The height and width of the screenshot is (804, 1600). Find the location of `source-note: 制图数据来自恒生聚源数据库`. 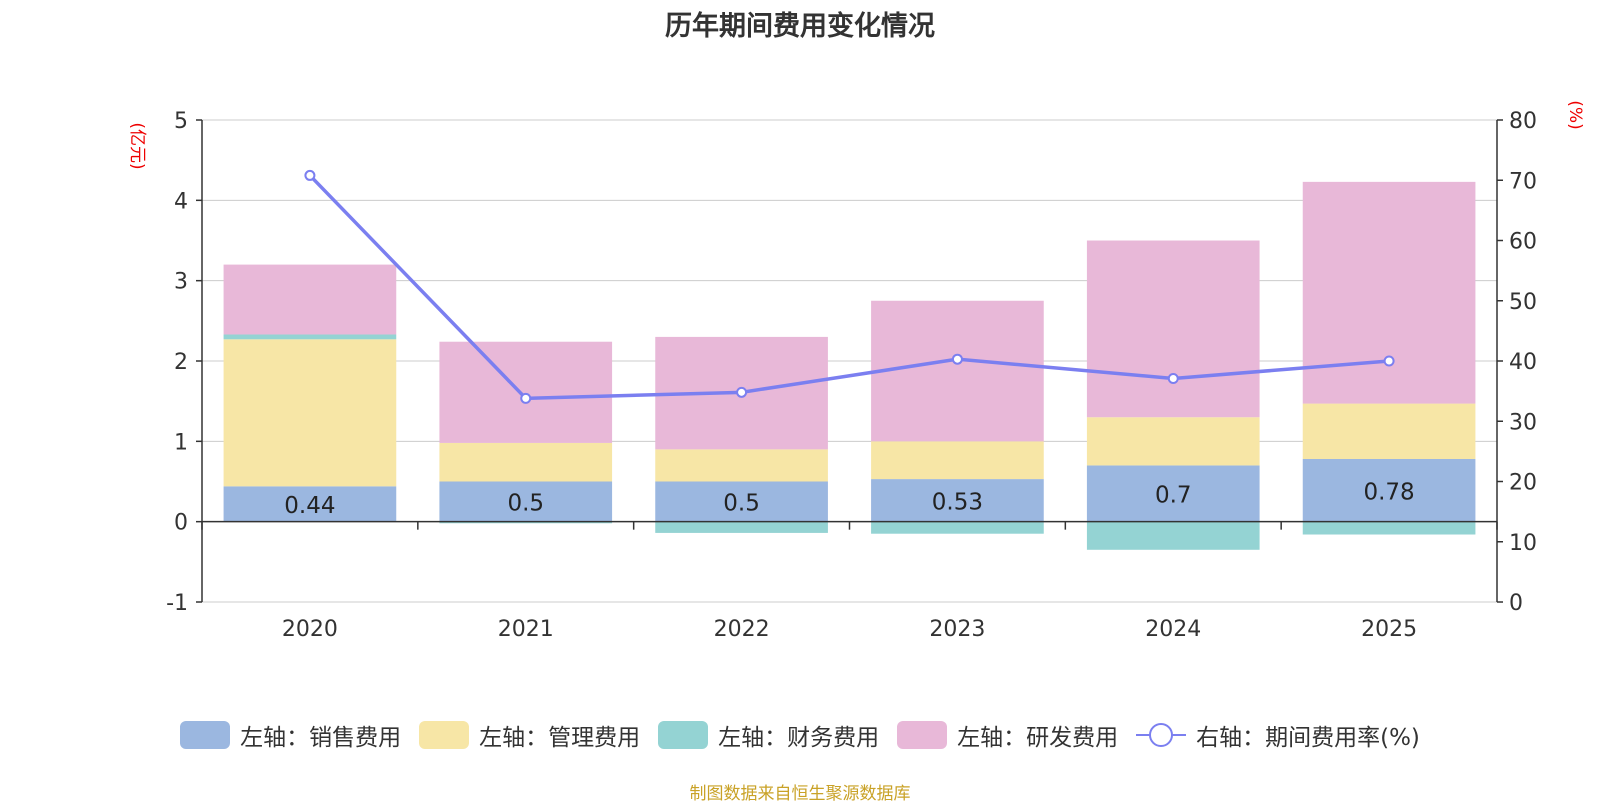

source-note: 制图数据来自恒生聚源数据库 is located at coordinates (800, 794).